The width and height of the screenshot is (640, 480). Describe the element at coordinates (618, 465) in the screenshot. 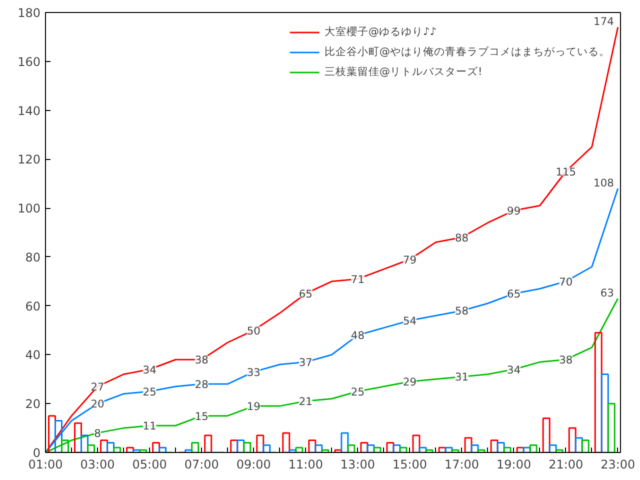

I see `x-tick-label: 23:00` at that location.